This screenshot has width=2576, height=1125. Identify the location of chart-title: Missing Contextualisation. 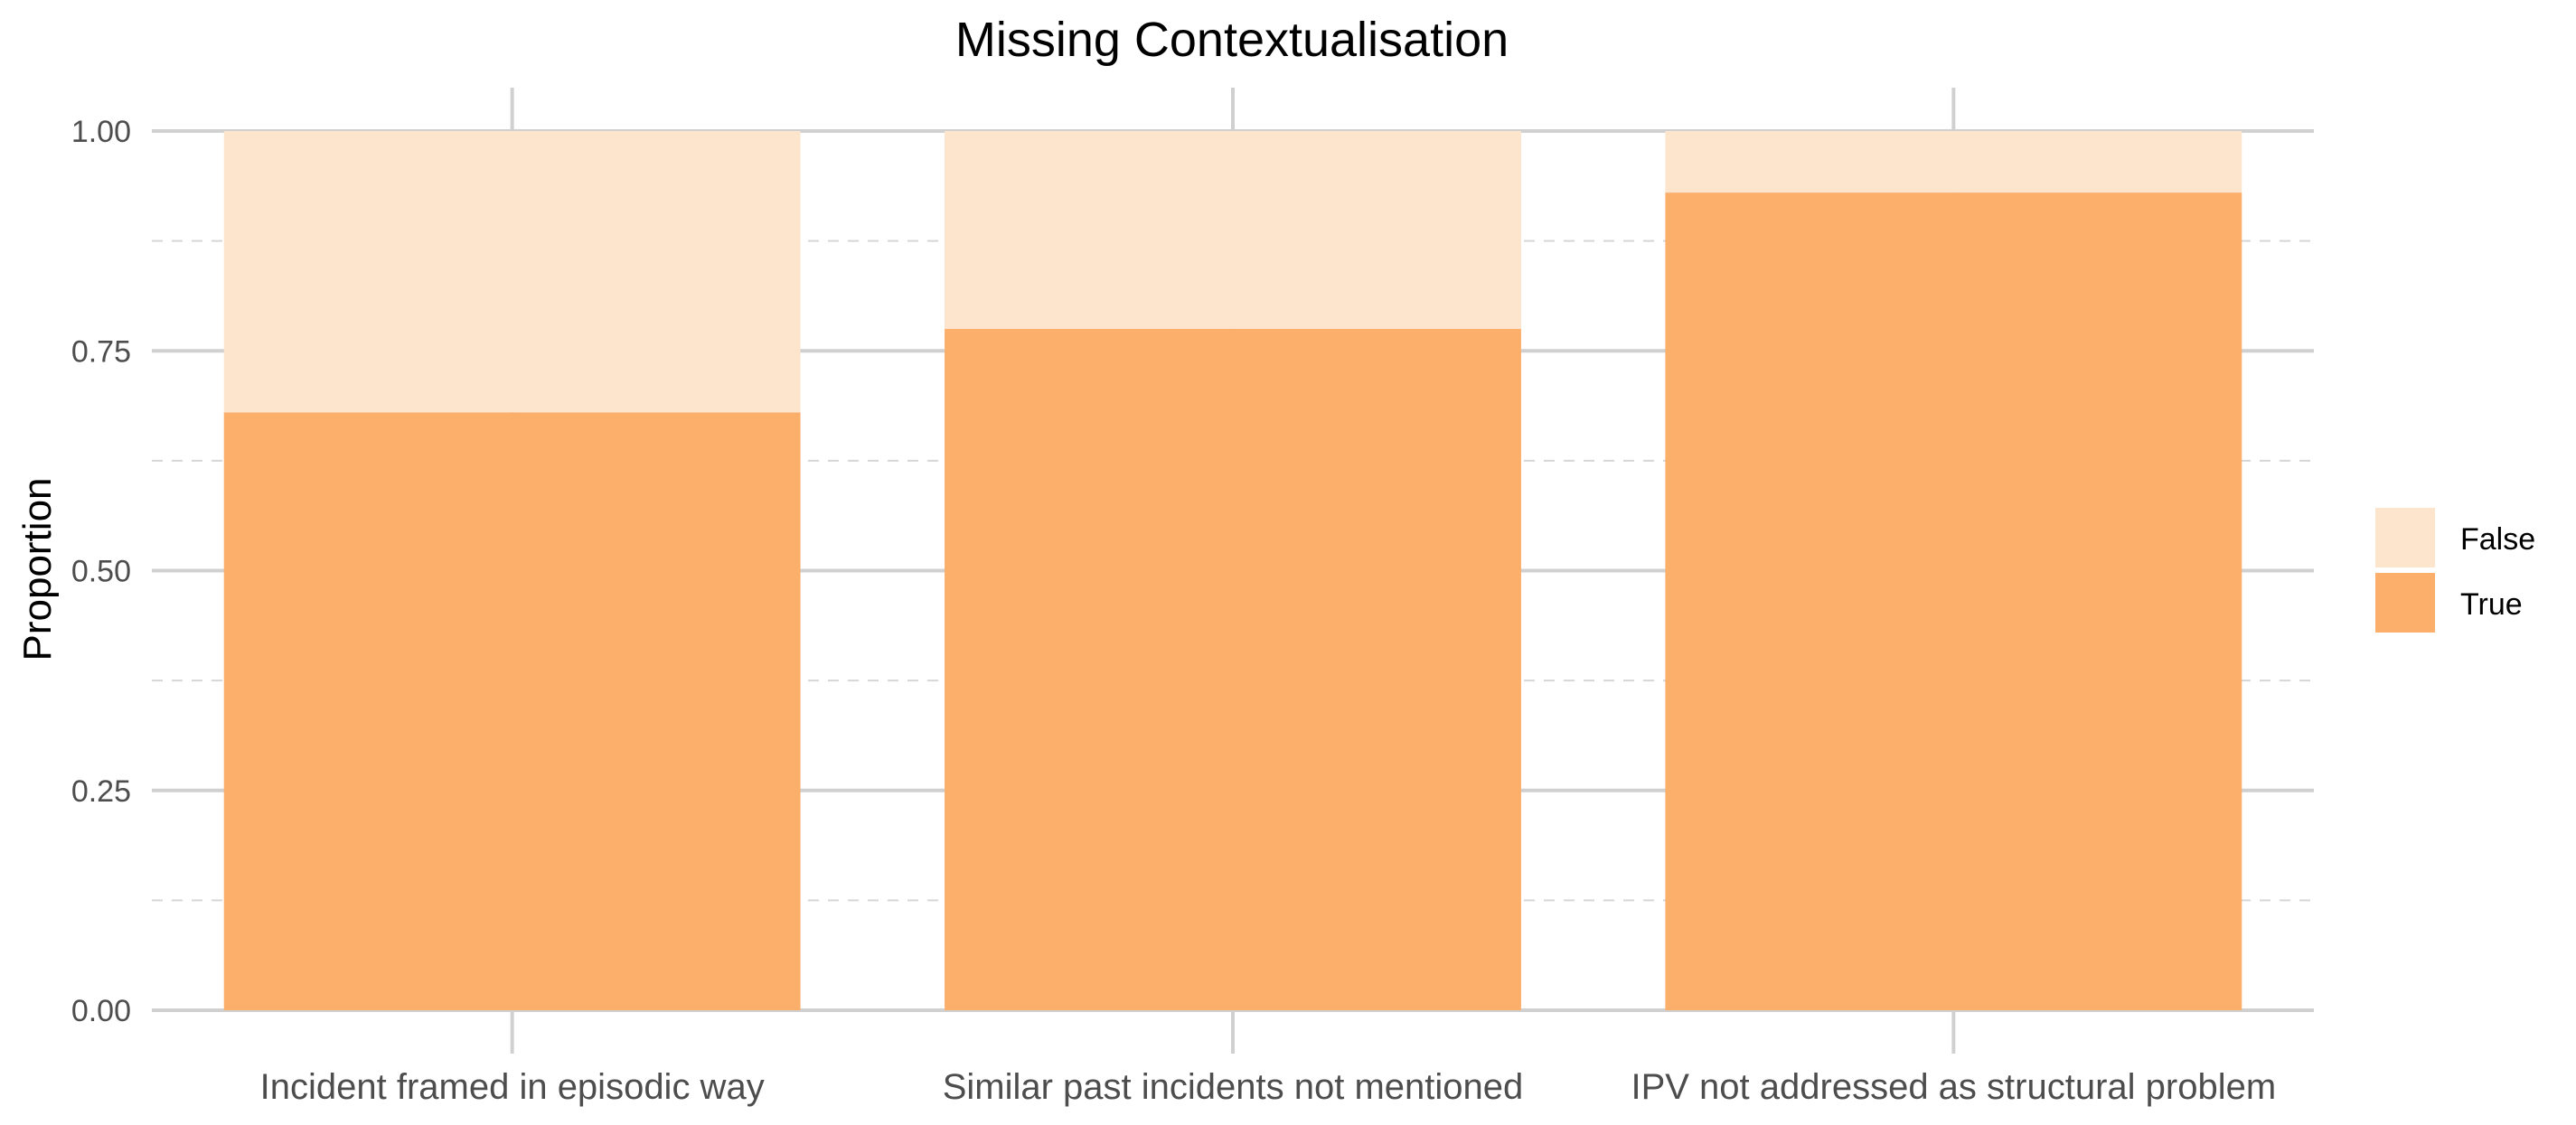
(1232, 40).